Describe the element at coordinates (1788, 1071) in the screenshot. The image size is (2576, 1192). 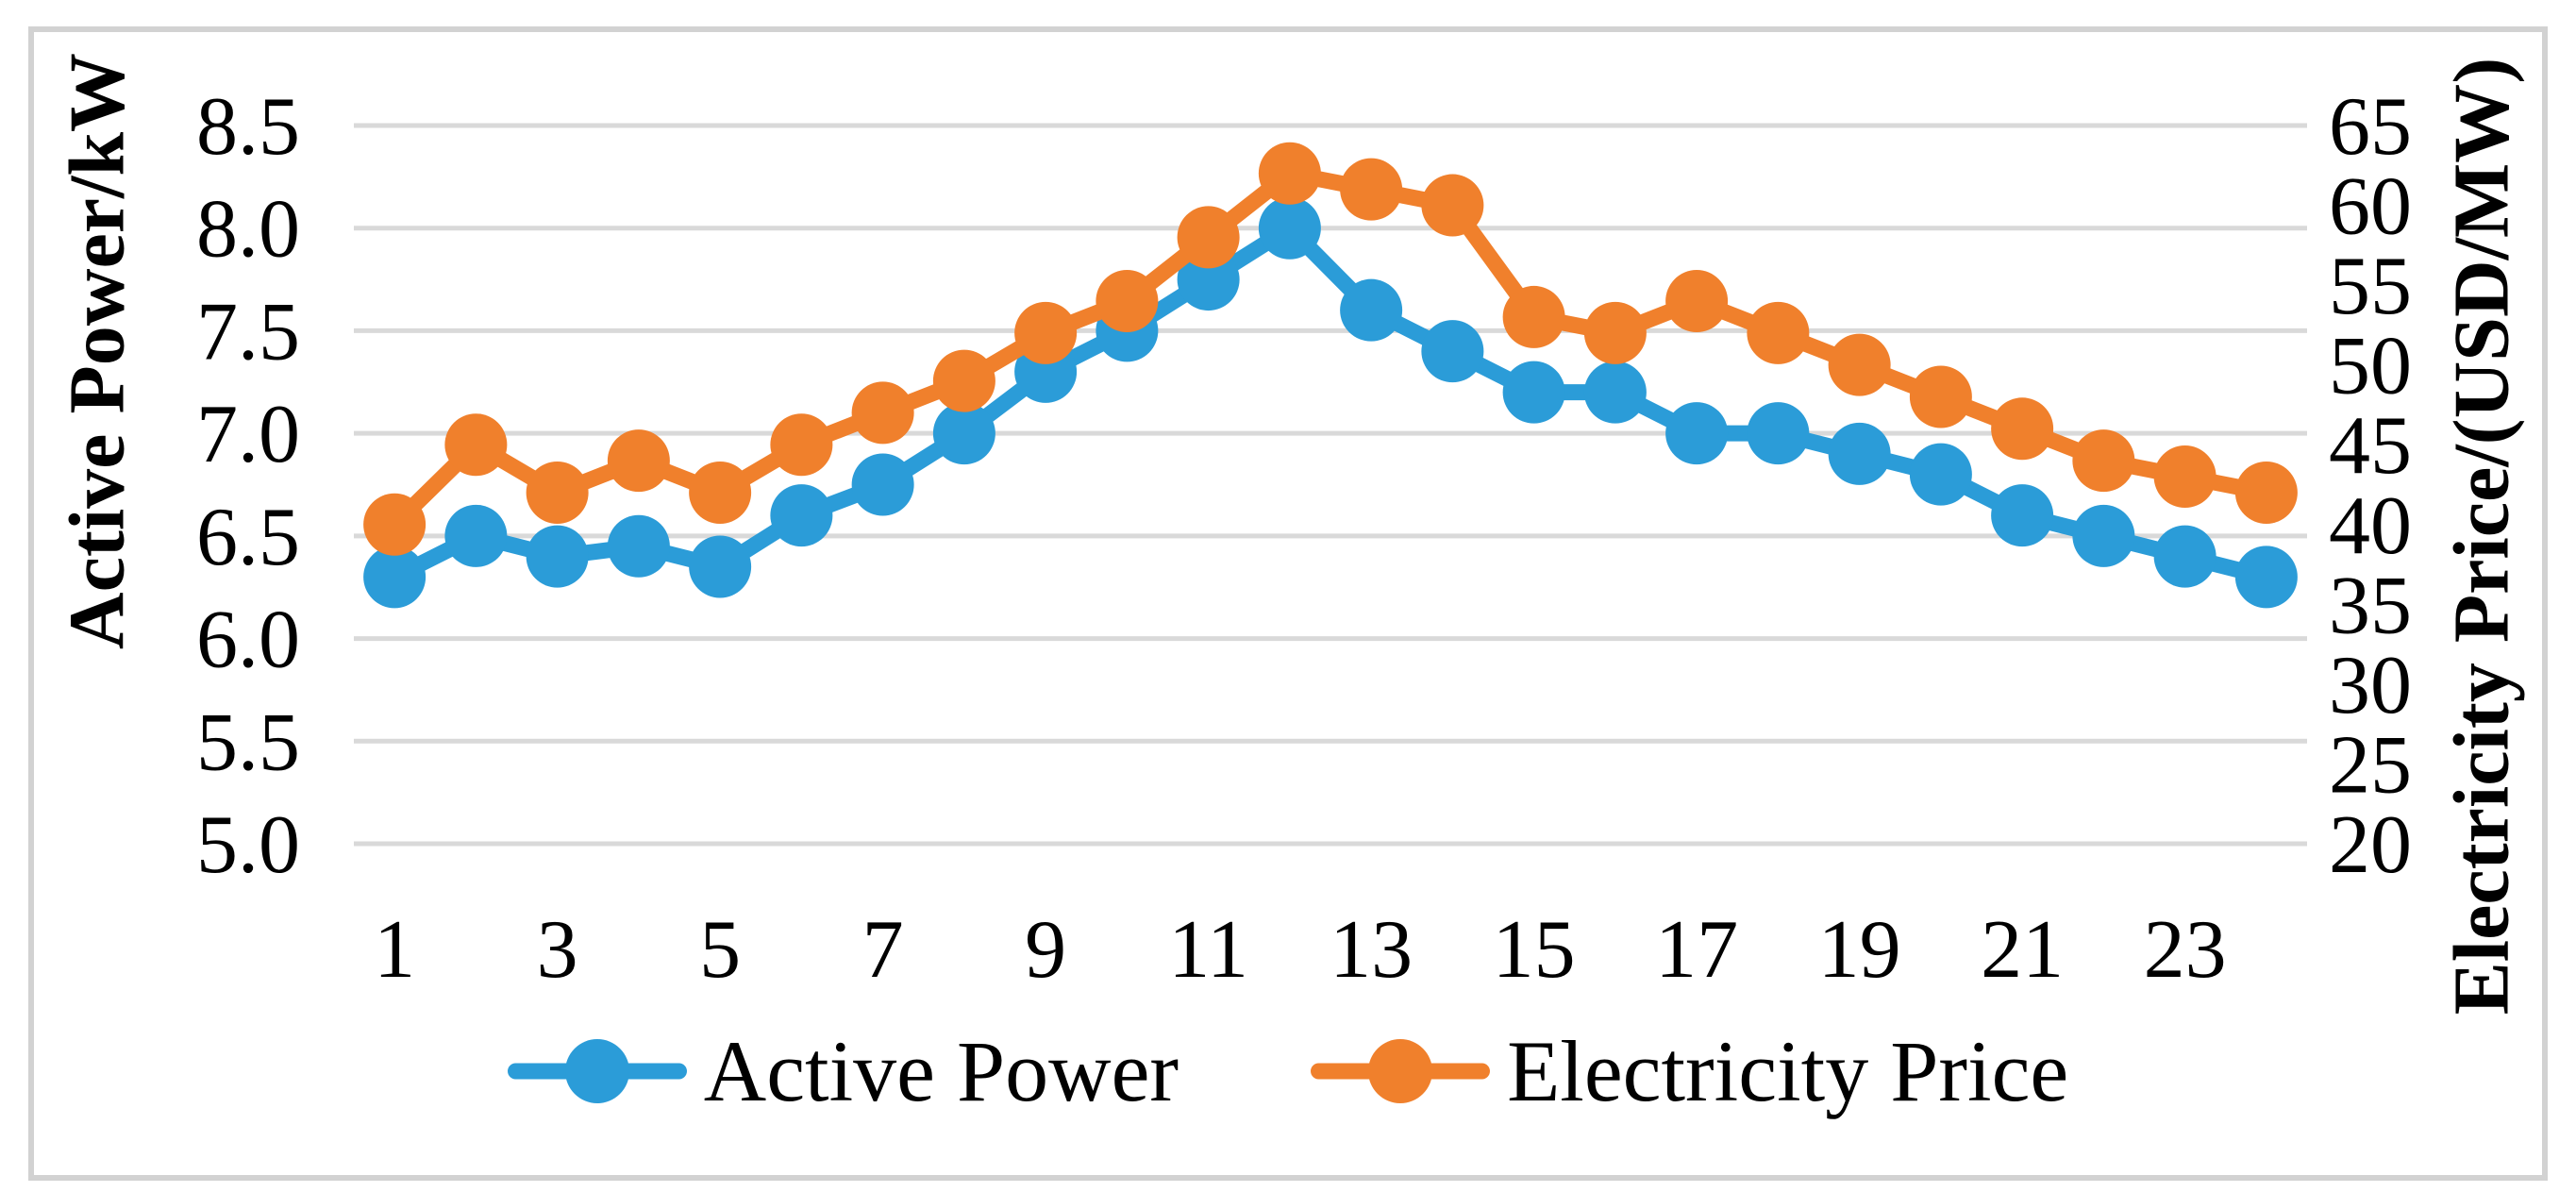
I see `legend-label-electricity-price: Electricity Price` at that location.